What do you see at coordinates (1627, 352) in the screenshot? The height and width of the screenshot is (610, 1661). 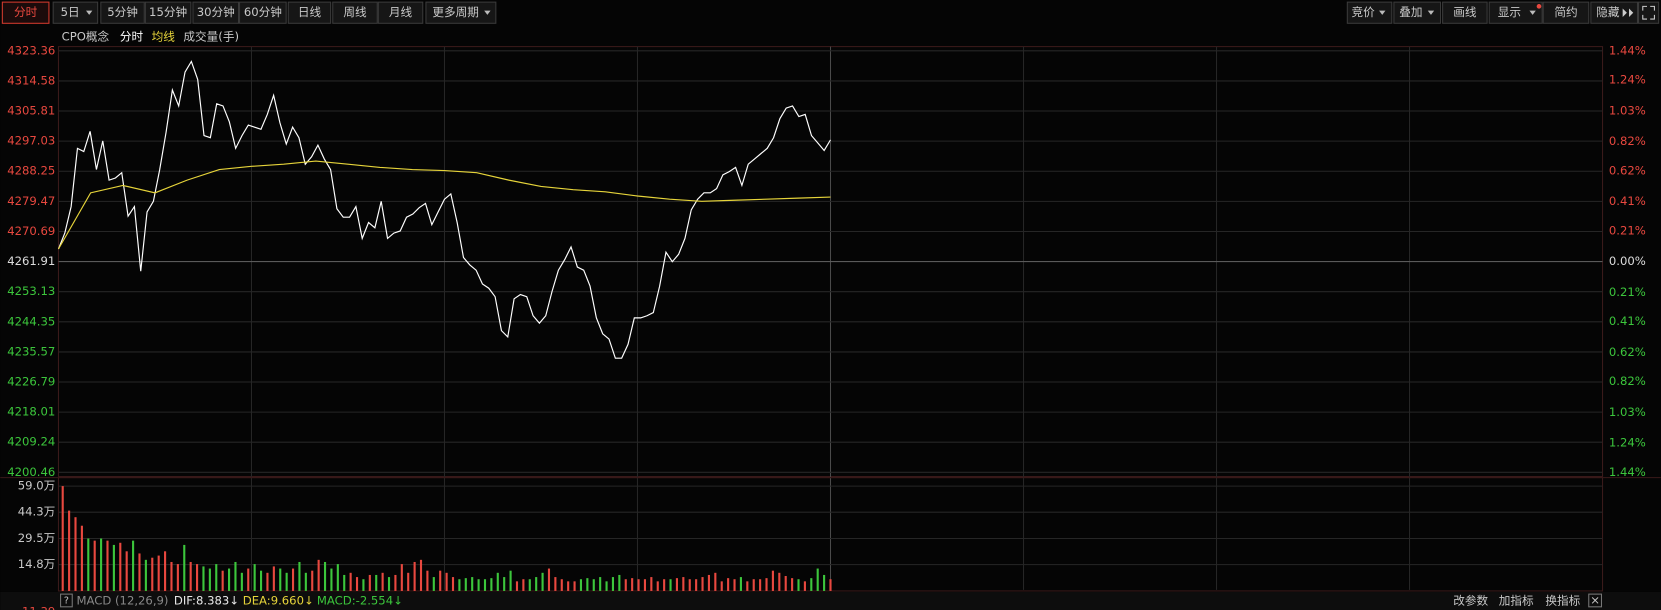 I see `y2-tick-label: 0.62%` at bounding box center [1627, 352].